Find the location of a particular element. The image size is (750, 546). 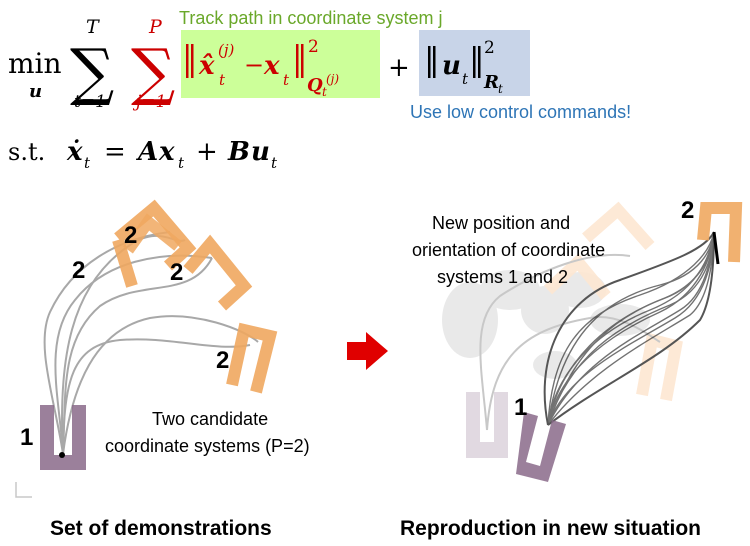

axes-glyph is located at coordinates (23, 490).